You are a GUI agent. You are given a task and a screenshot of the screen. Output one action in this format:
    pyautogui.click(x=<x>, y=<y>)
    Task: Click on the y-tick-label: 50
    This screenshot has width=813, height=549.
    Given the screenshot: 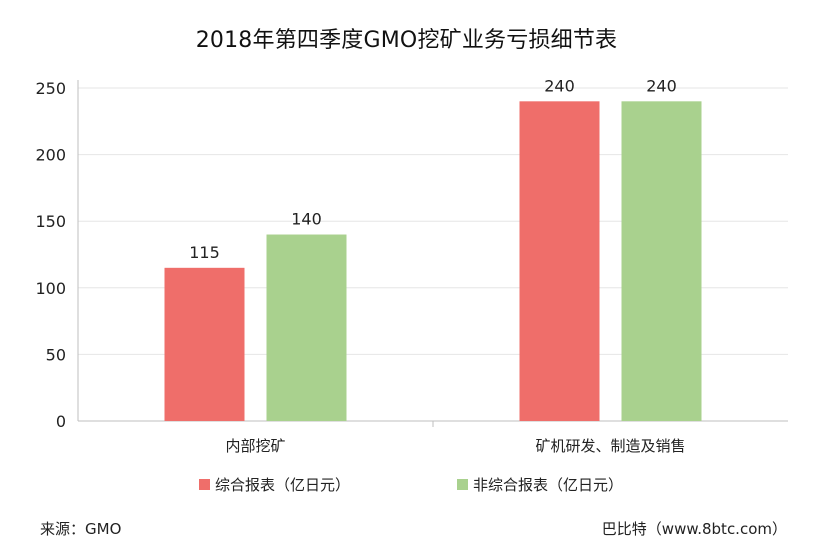 What is the action you would take?
    pyautogui.click(x=56, y=354)
    